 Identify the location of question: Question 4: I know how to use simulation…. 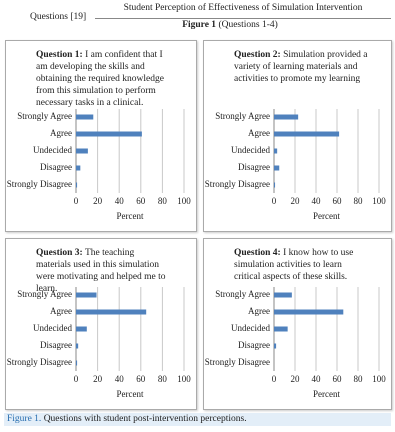
(301, 265).